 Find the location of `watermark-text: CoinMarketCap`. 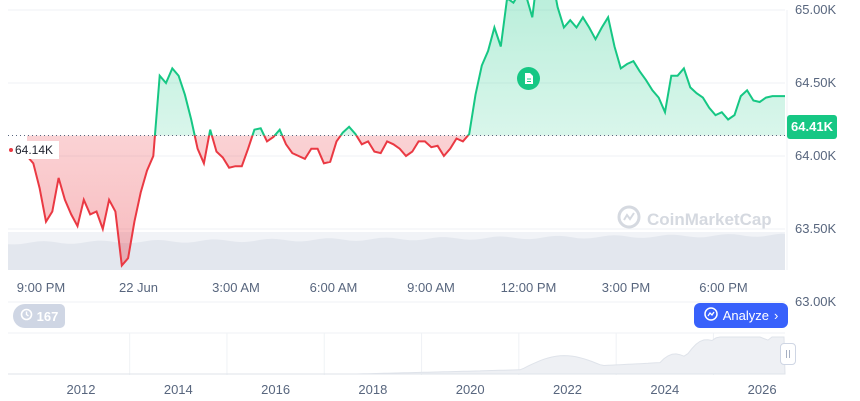

watermark-text: CoinMarketCap is located at coordinates (709, 219).